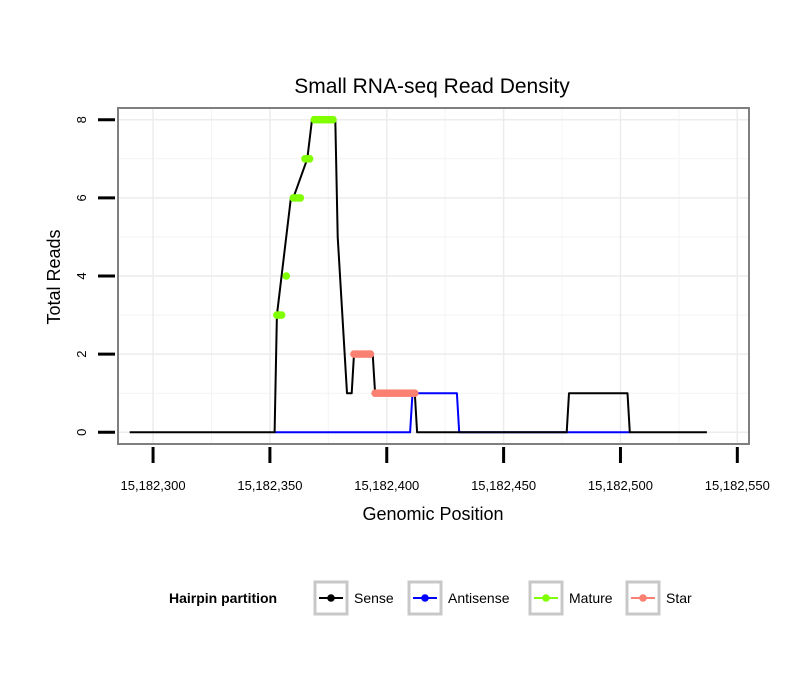 This screenshot has height=690, width=810. Describe the element at coordinates (591, 598) in the screenshot. I see `legend-label: Mature` at that location.